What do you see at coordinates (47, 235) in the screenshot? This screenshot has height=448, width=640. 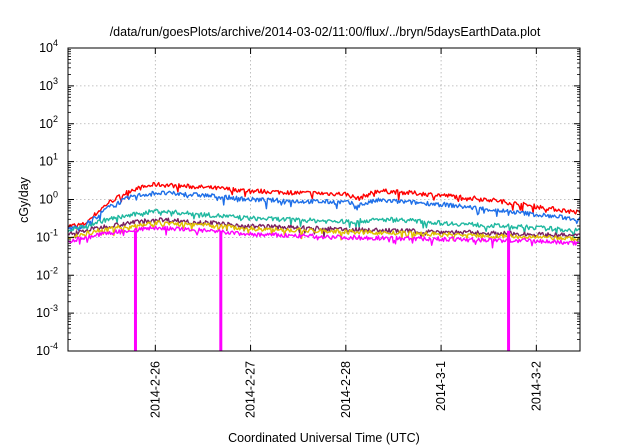 I see `y-tick-label: 10⁻¹` at bounding box center [47, 235].